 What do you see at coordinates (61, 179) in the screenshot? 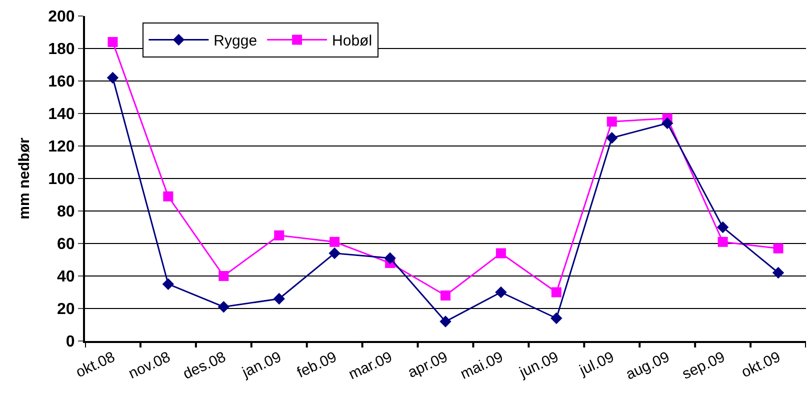
I see `y-tick-label: 100` at bounding box center [61, 179].